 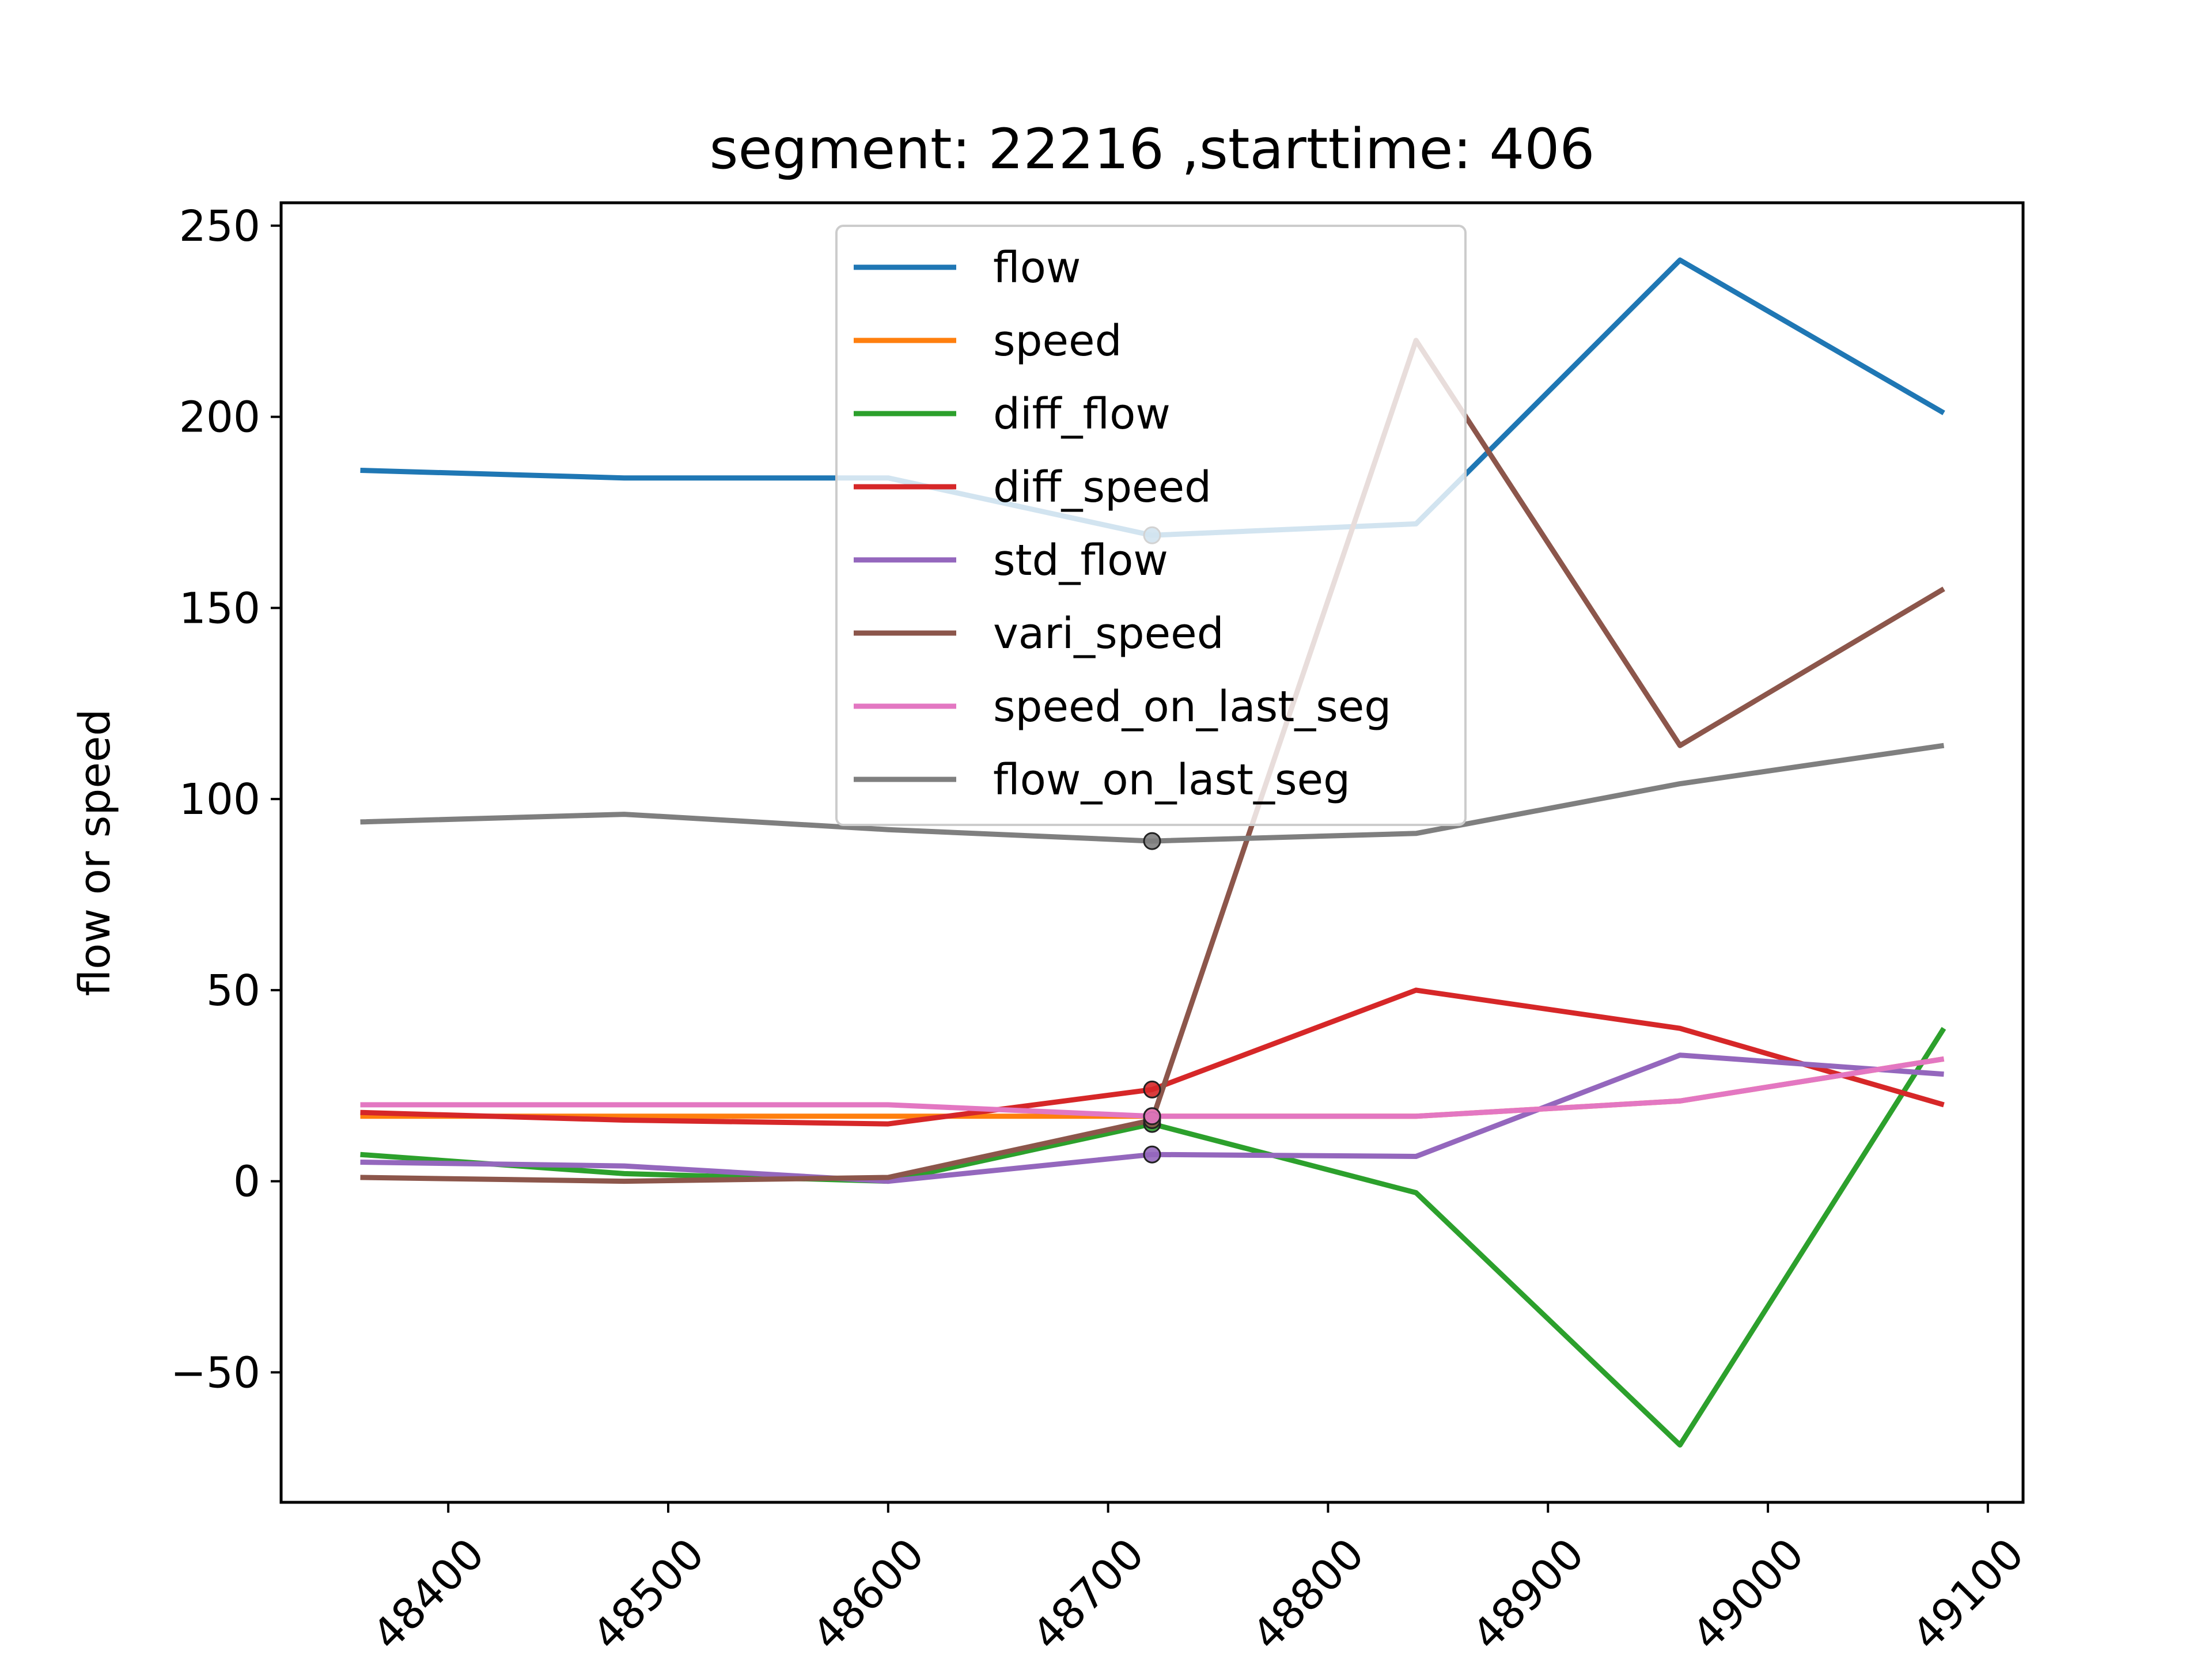 What do you see at coordinates (1152, 1089) in the screenshot?
I see `marker-diff-speed` at bounding box center [1152, 1089].